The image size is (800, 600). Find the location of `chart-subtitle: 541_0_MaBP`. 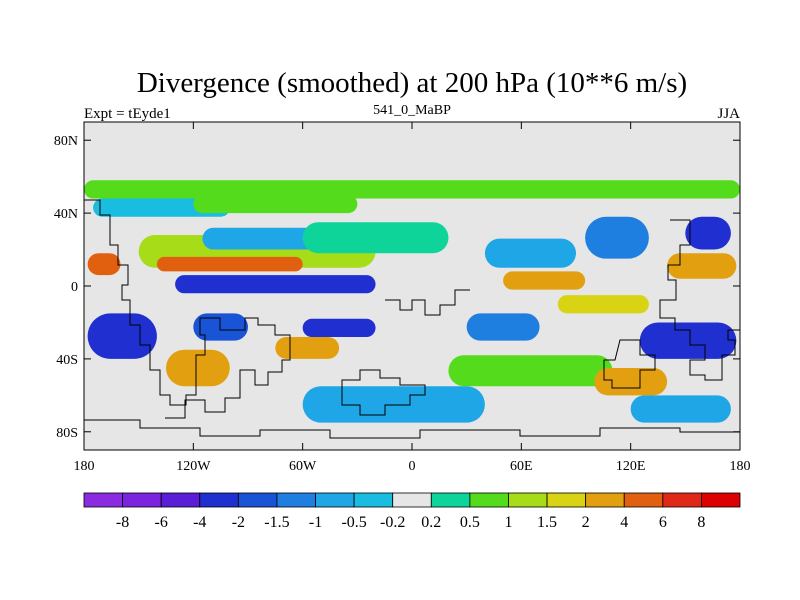

chart-subtitle: 541_0_MaBP is located at coordinates (412, 110).